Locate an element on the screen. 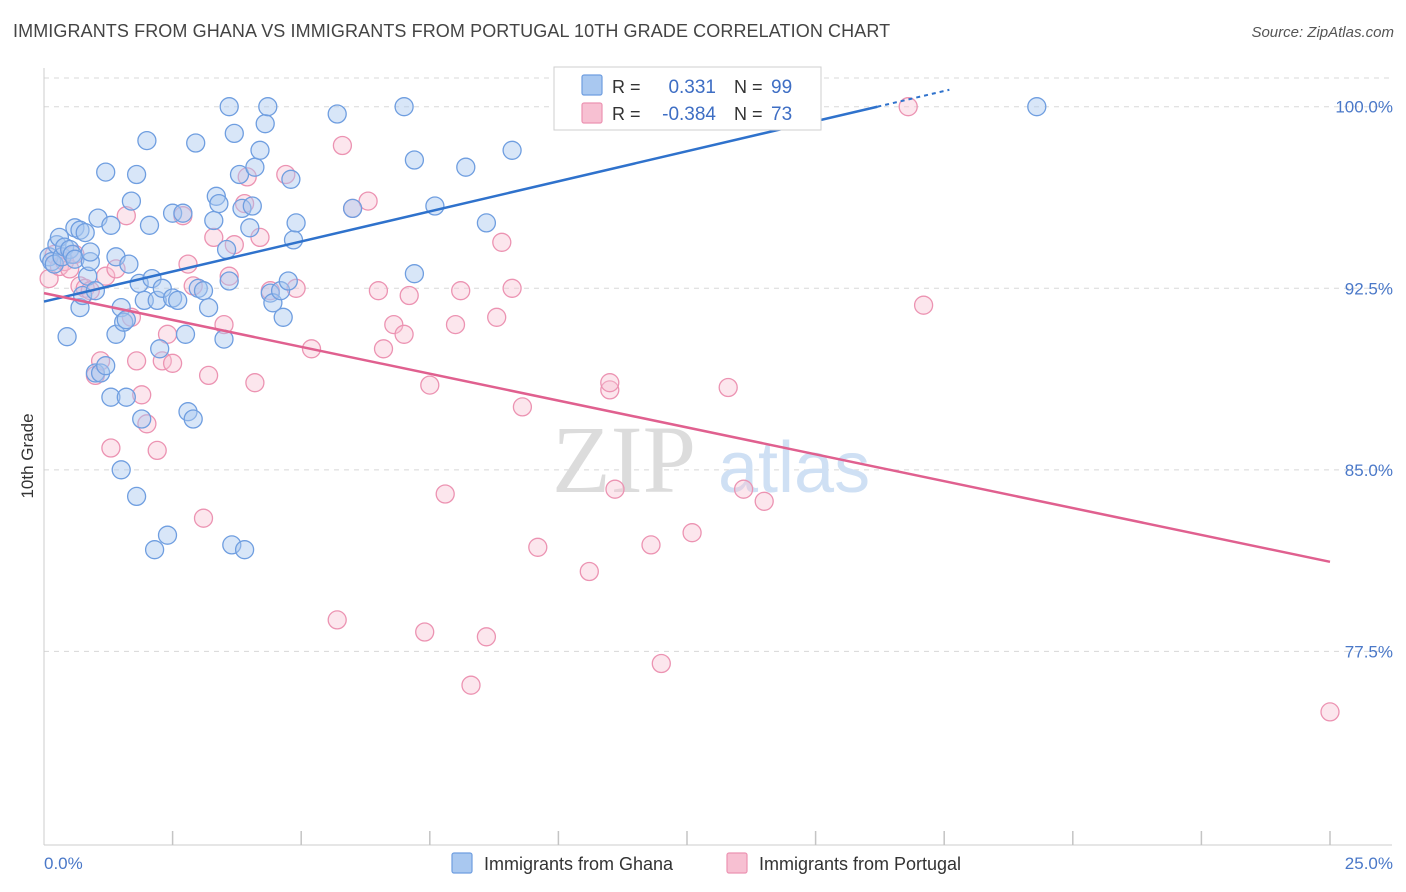  legend-r-value-ghana: 0.331 is located at coordinates (692, 87).